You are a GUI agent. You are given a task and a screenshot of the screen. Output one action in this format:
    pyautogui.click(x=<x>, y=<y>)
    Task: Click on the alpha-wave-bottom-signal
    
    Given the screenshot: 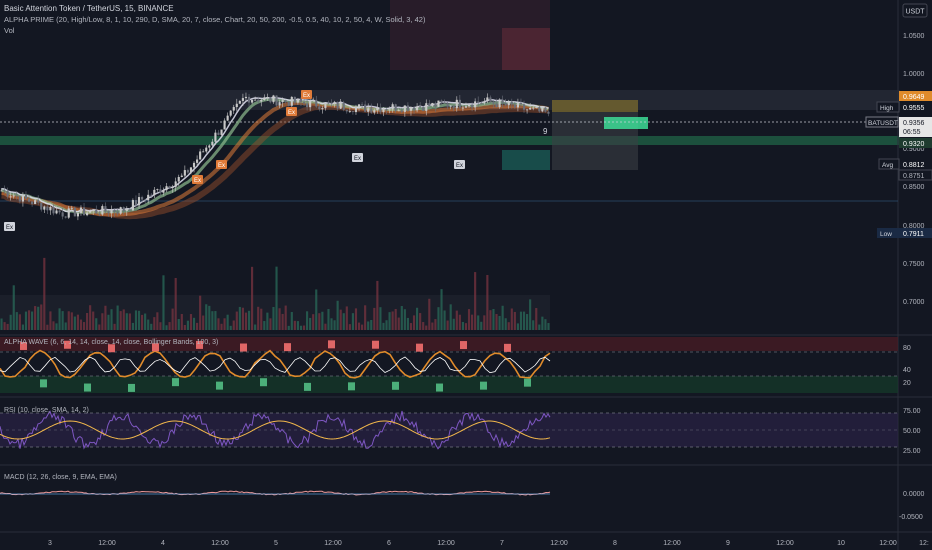 What is the action you would take?
    pyautogui.click(x=263, y=382)
    